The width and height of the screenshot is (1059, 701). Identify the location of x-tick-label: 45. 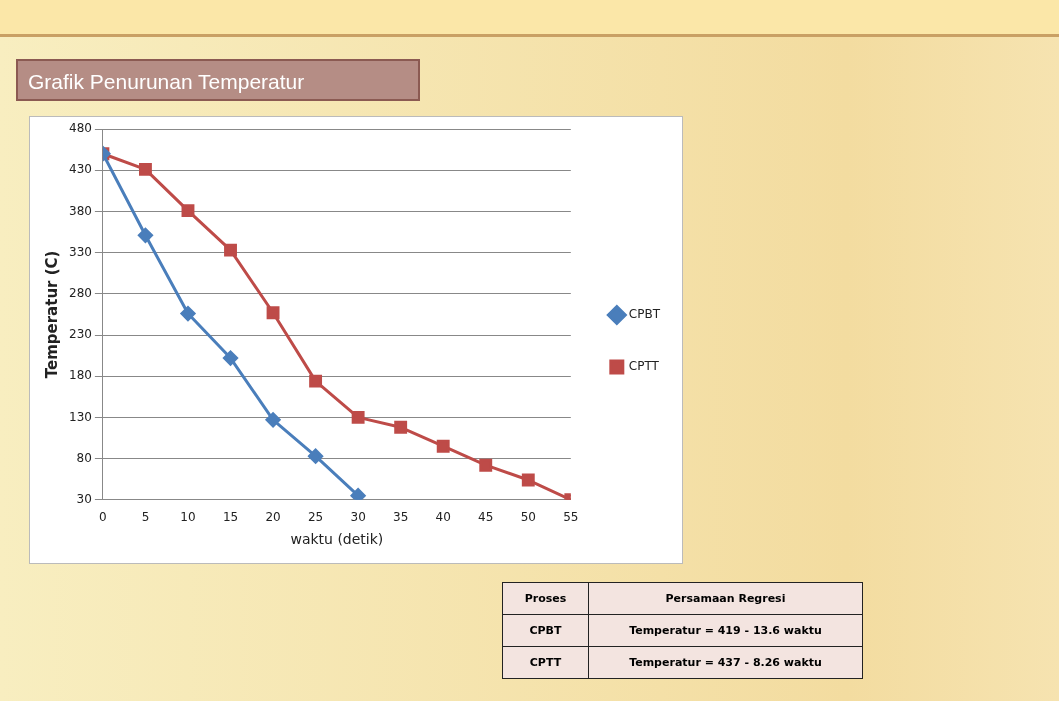
(486, 517).